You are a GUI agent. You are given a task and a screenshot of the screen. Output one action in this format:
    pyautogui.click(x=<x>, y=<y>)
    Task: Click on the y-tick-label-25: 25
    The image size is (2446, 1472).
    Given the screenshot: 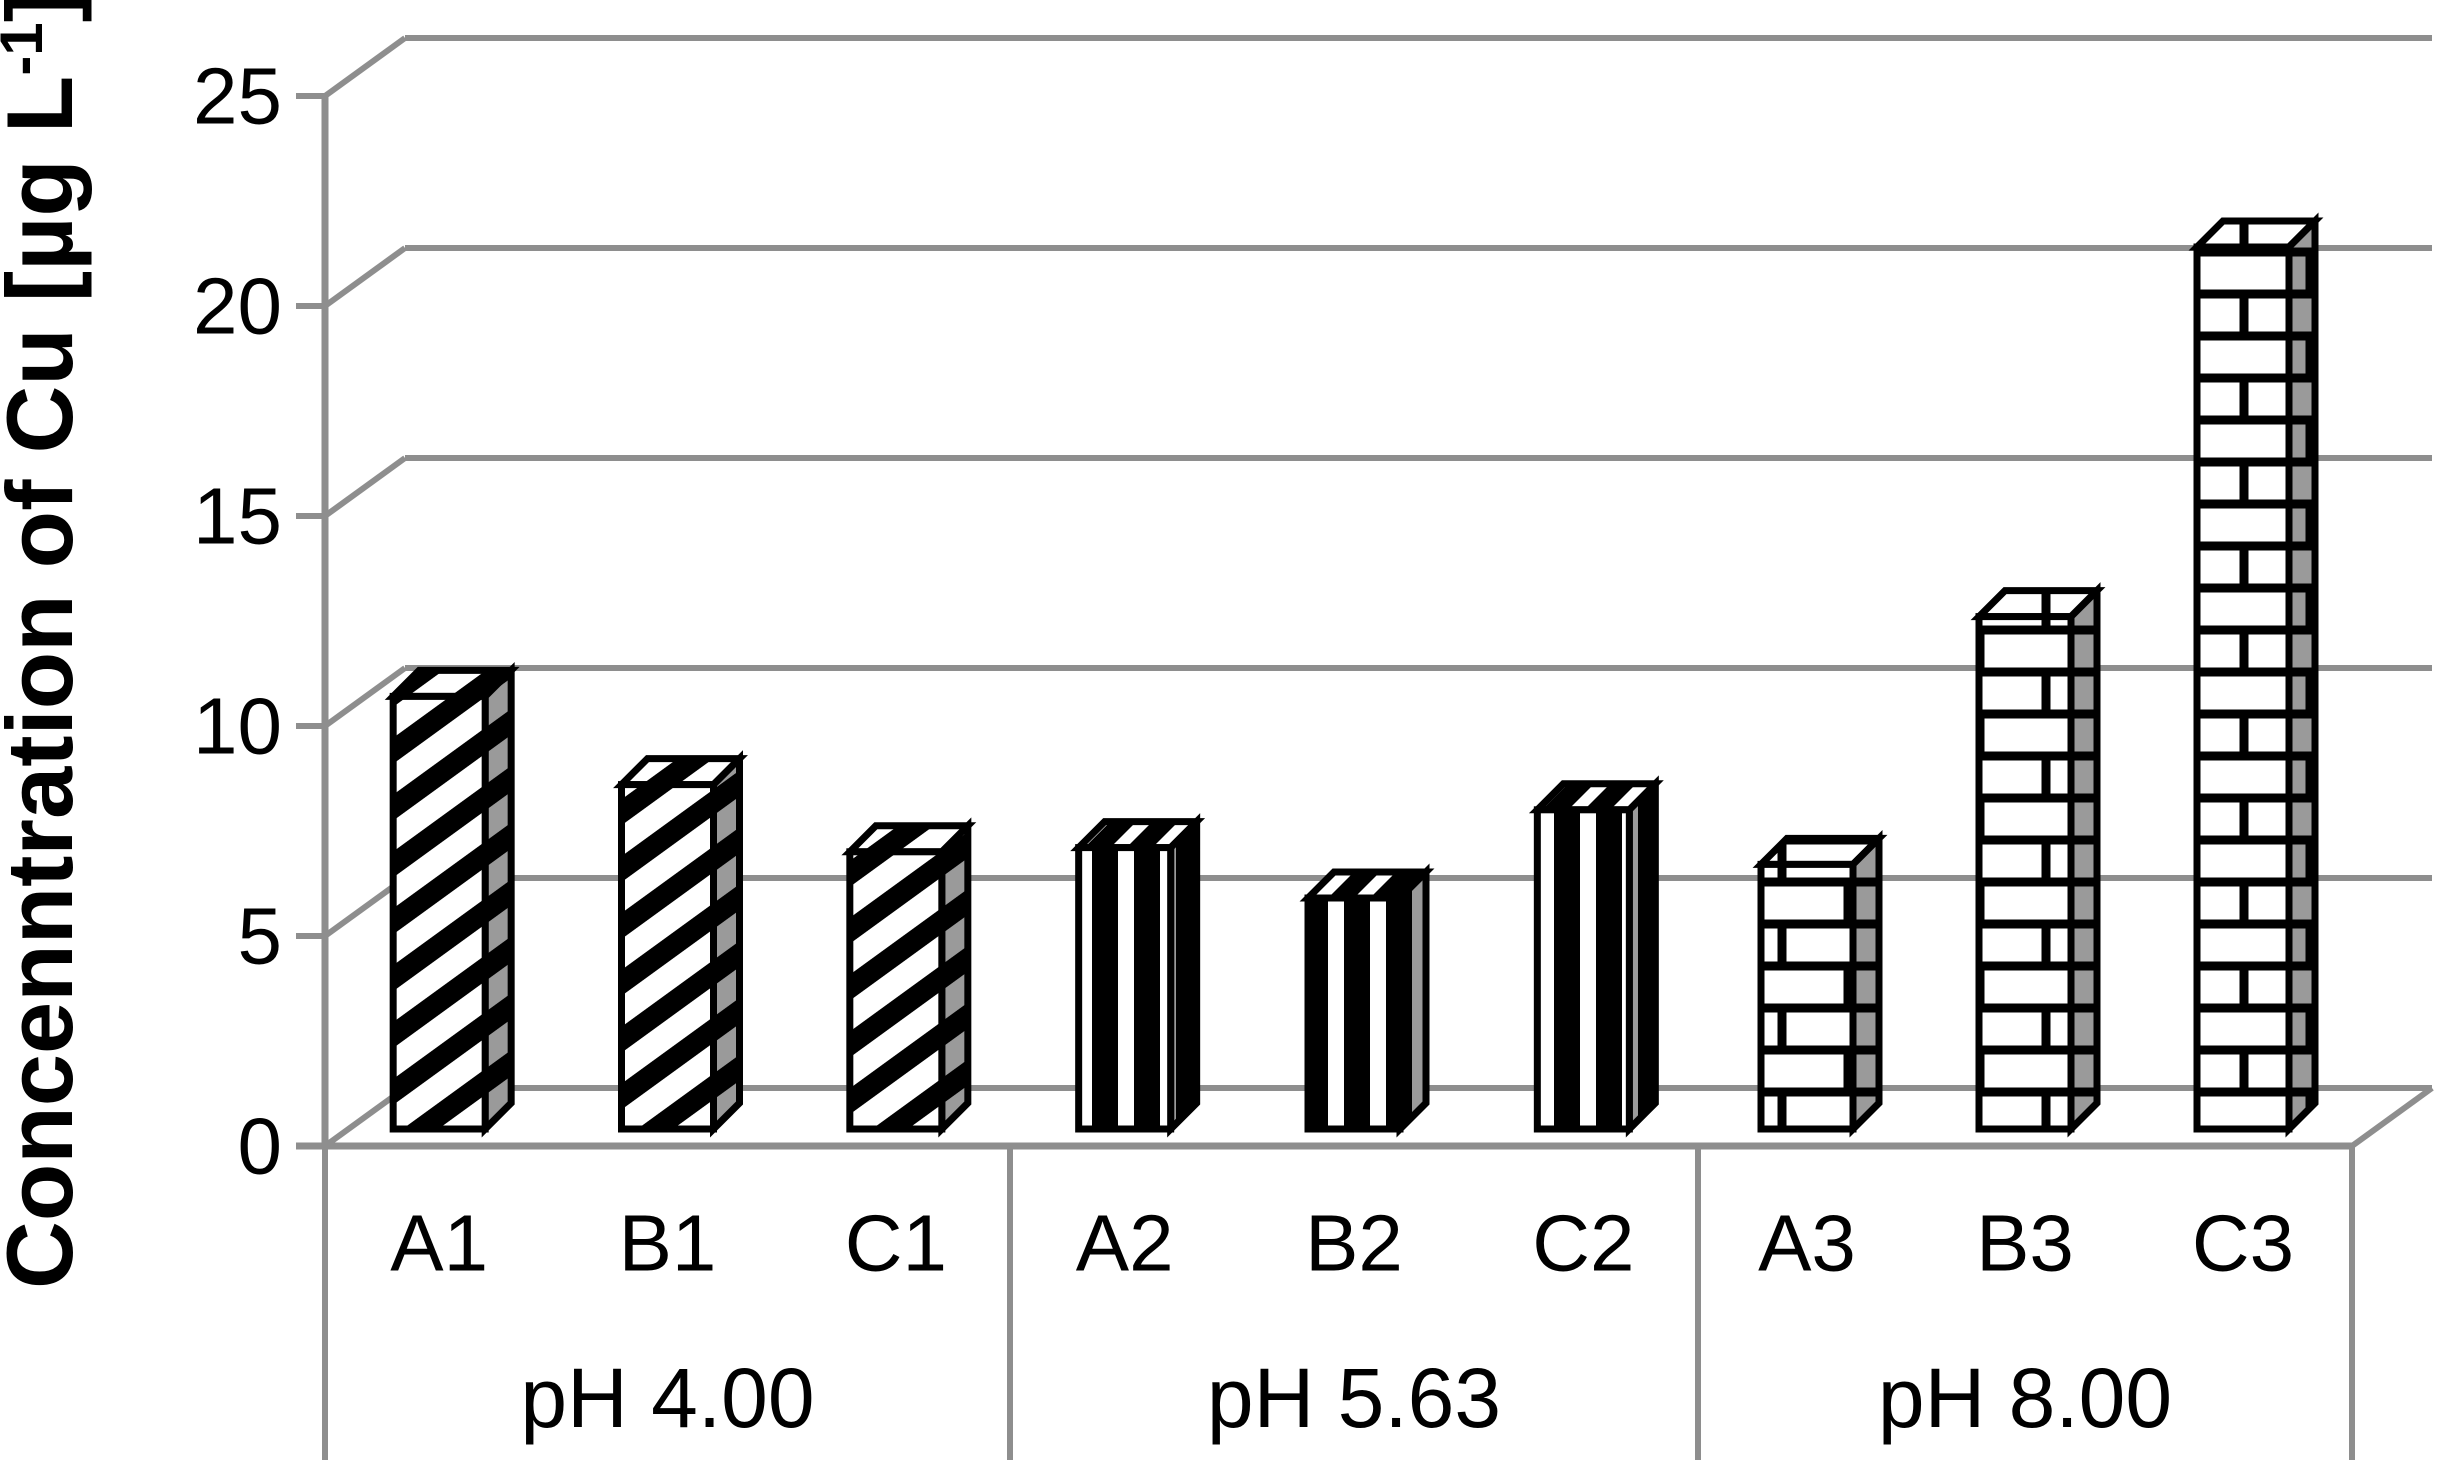 What is the action you would take?
    pyautogui.click(x=237, y=96)
    